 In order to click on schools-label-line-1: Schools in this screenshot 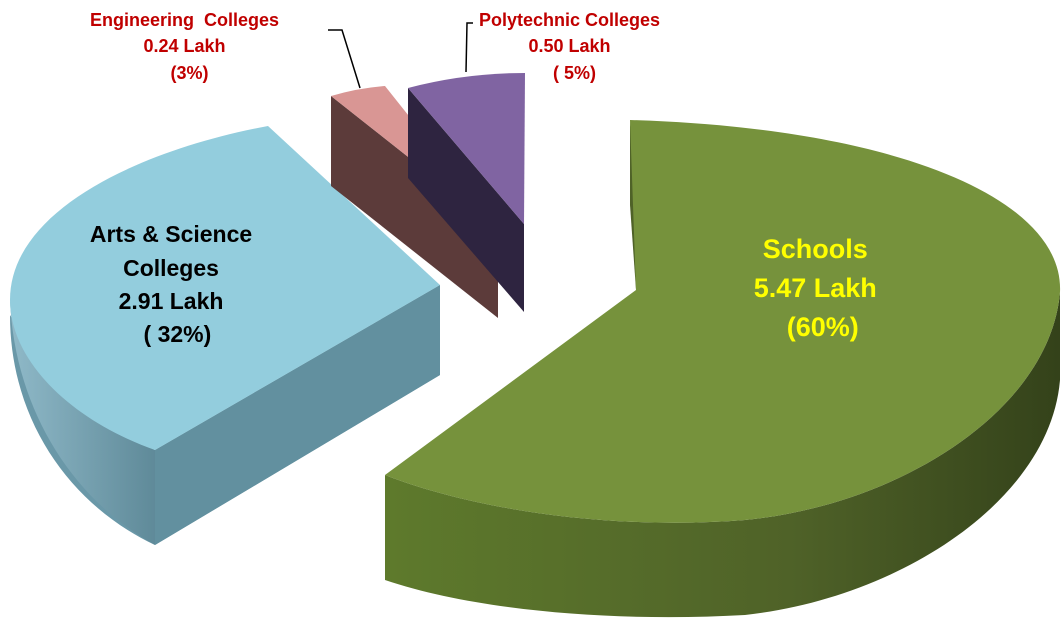, I will do `click(815, 249)`.